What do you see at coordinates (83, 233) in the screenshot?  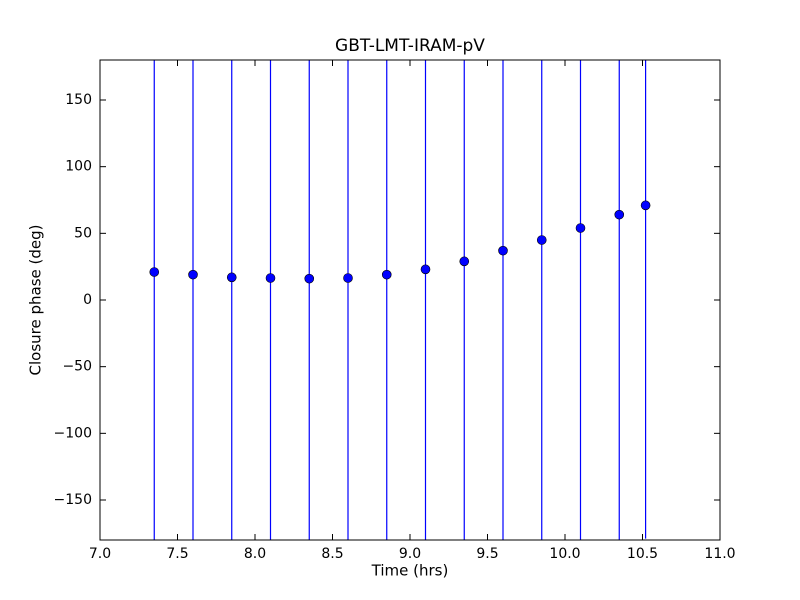 I see `y-tick-label: 50` at bounding box center [83, 233].